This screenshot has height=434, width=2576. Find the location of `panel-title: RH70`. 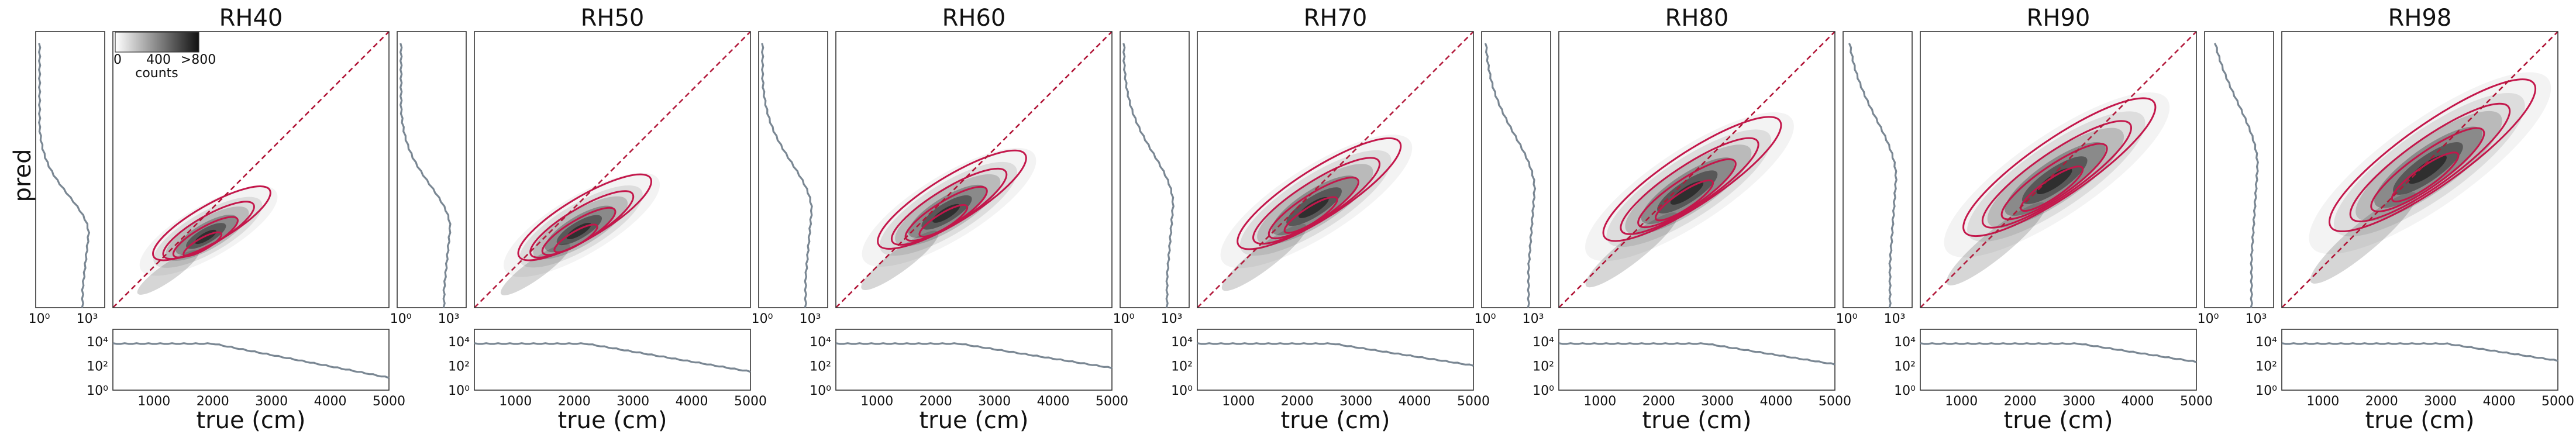

panel-title: RH70 is located at coordinates (1336, 18).